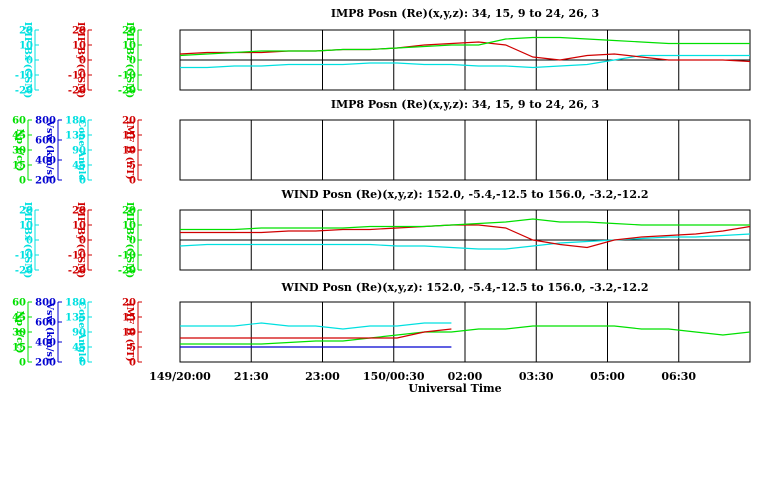  I want to click on y-axis-label: Np (/cc), so click(19, 150).